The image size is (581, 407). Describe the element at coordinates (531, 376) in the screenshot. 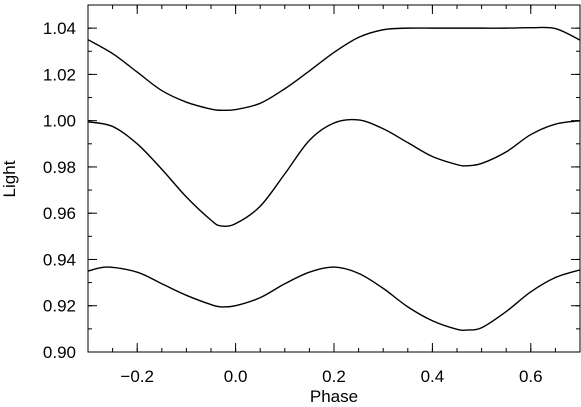

I see `x-tick-label: 0.6` at that location.